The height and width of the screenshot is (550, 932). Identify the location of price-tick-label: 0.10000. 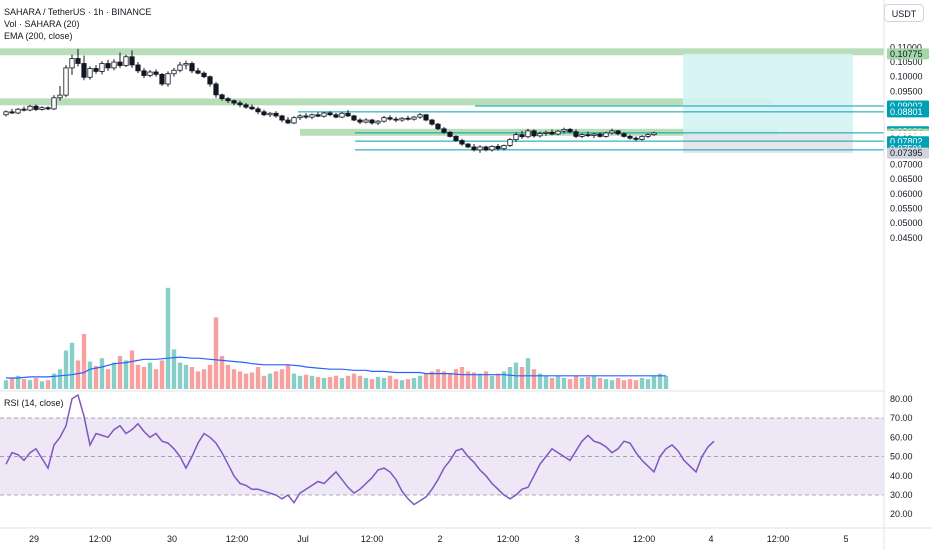
(906, 77).